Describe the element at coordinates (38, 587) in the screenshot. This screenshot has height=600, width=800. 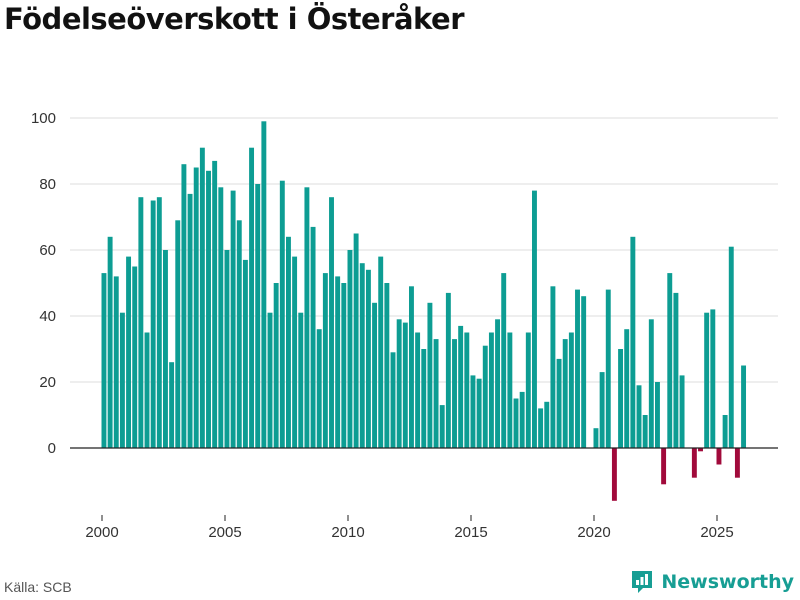
I see `source-note: Källa: SCB` at that location.